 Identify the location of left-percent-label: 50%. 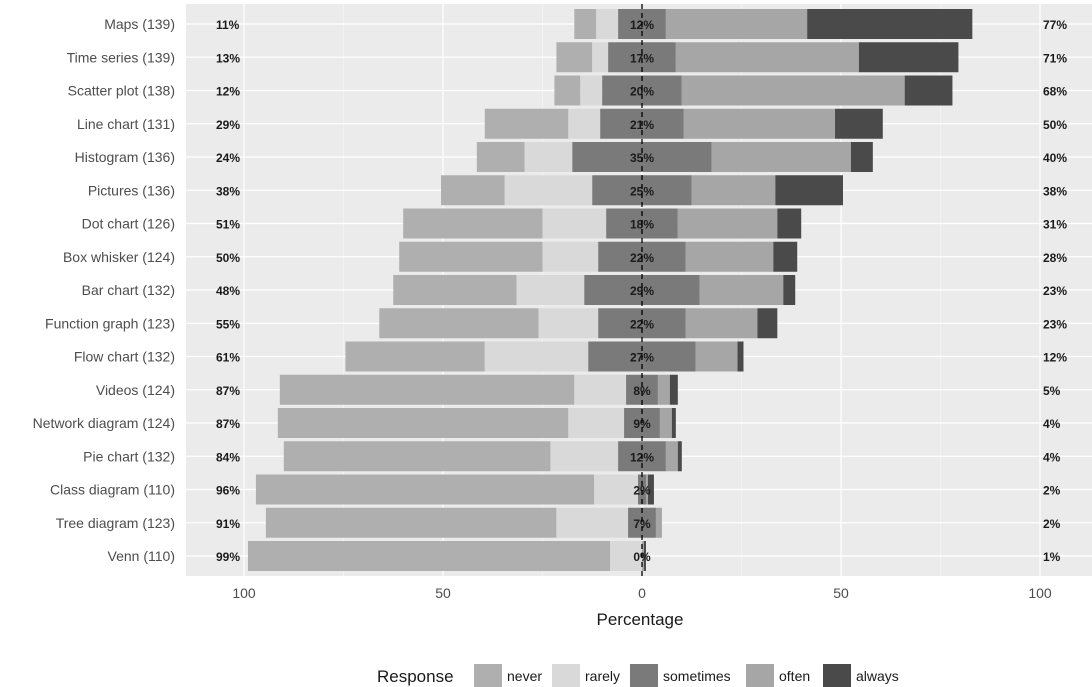
(228, 258).